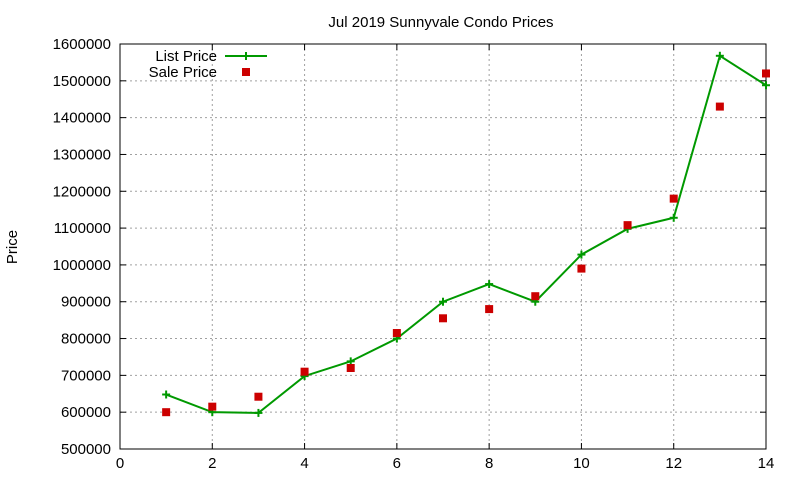 The width and height of the screenshot is (800, 480). What do you see at coordinates (82, 191) in the screenshot?
I see `y-tick-label: 1200000` at bounding box center [82, 191].